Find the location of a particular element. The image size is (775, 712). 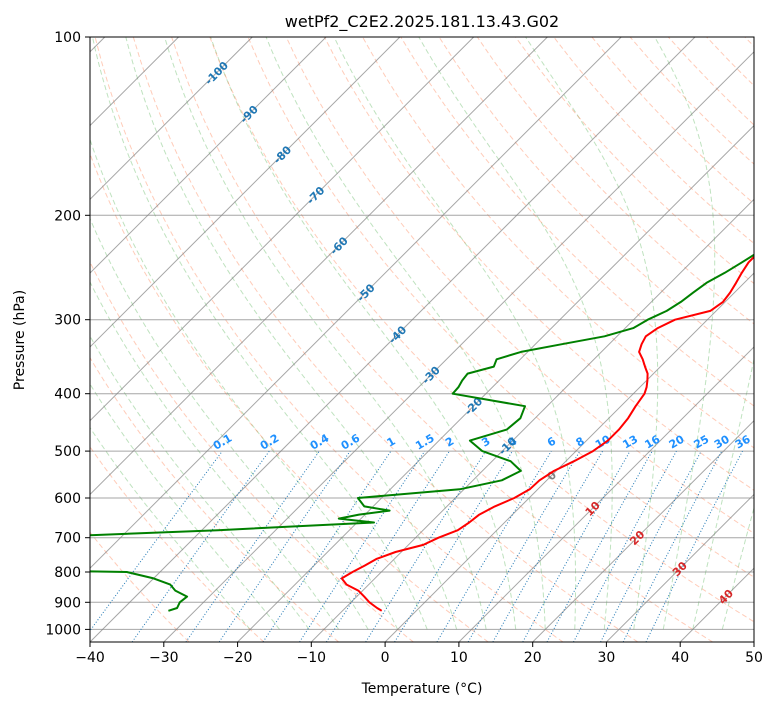

y-axis-ticks: 100 200 300 400 500 600 700 800 900 1000 is located at coordinates (67, 334).